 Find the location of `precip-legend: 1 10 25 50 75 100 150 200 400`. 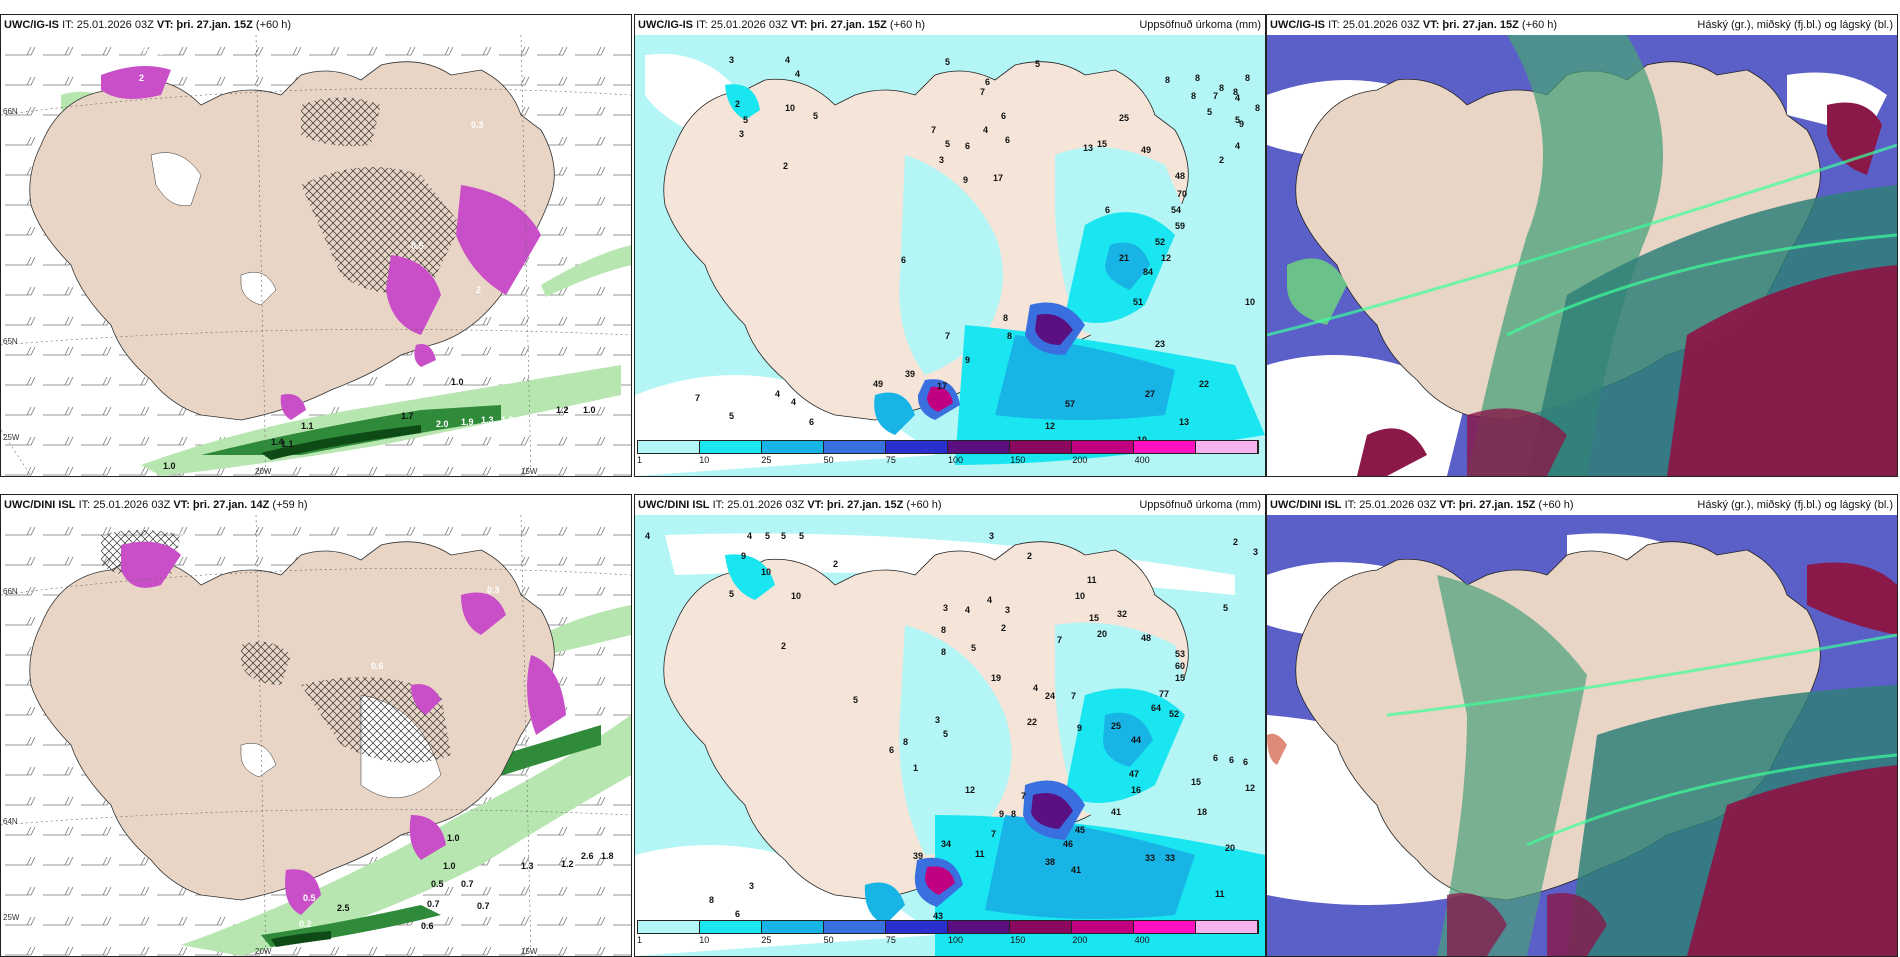

precip-legend: 1 10 25 50 75 100 150 200 400 is located at coordinates (950, 454).